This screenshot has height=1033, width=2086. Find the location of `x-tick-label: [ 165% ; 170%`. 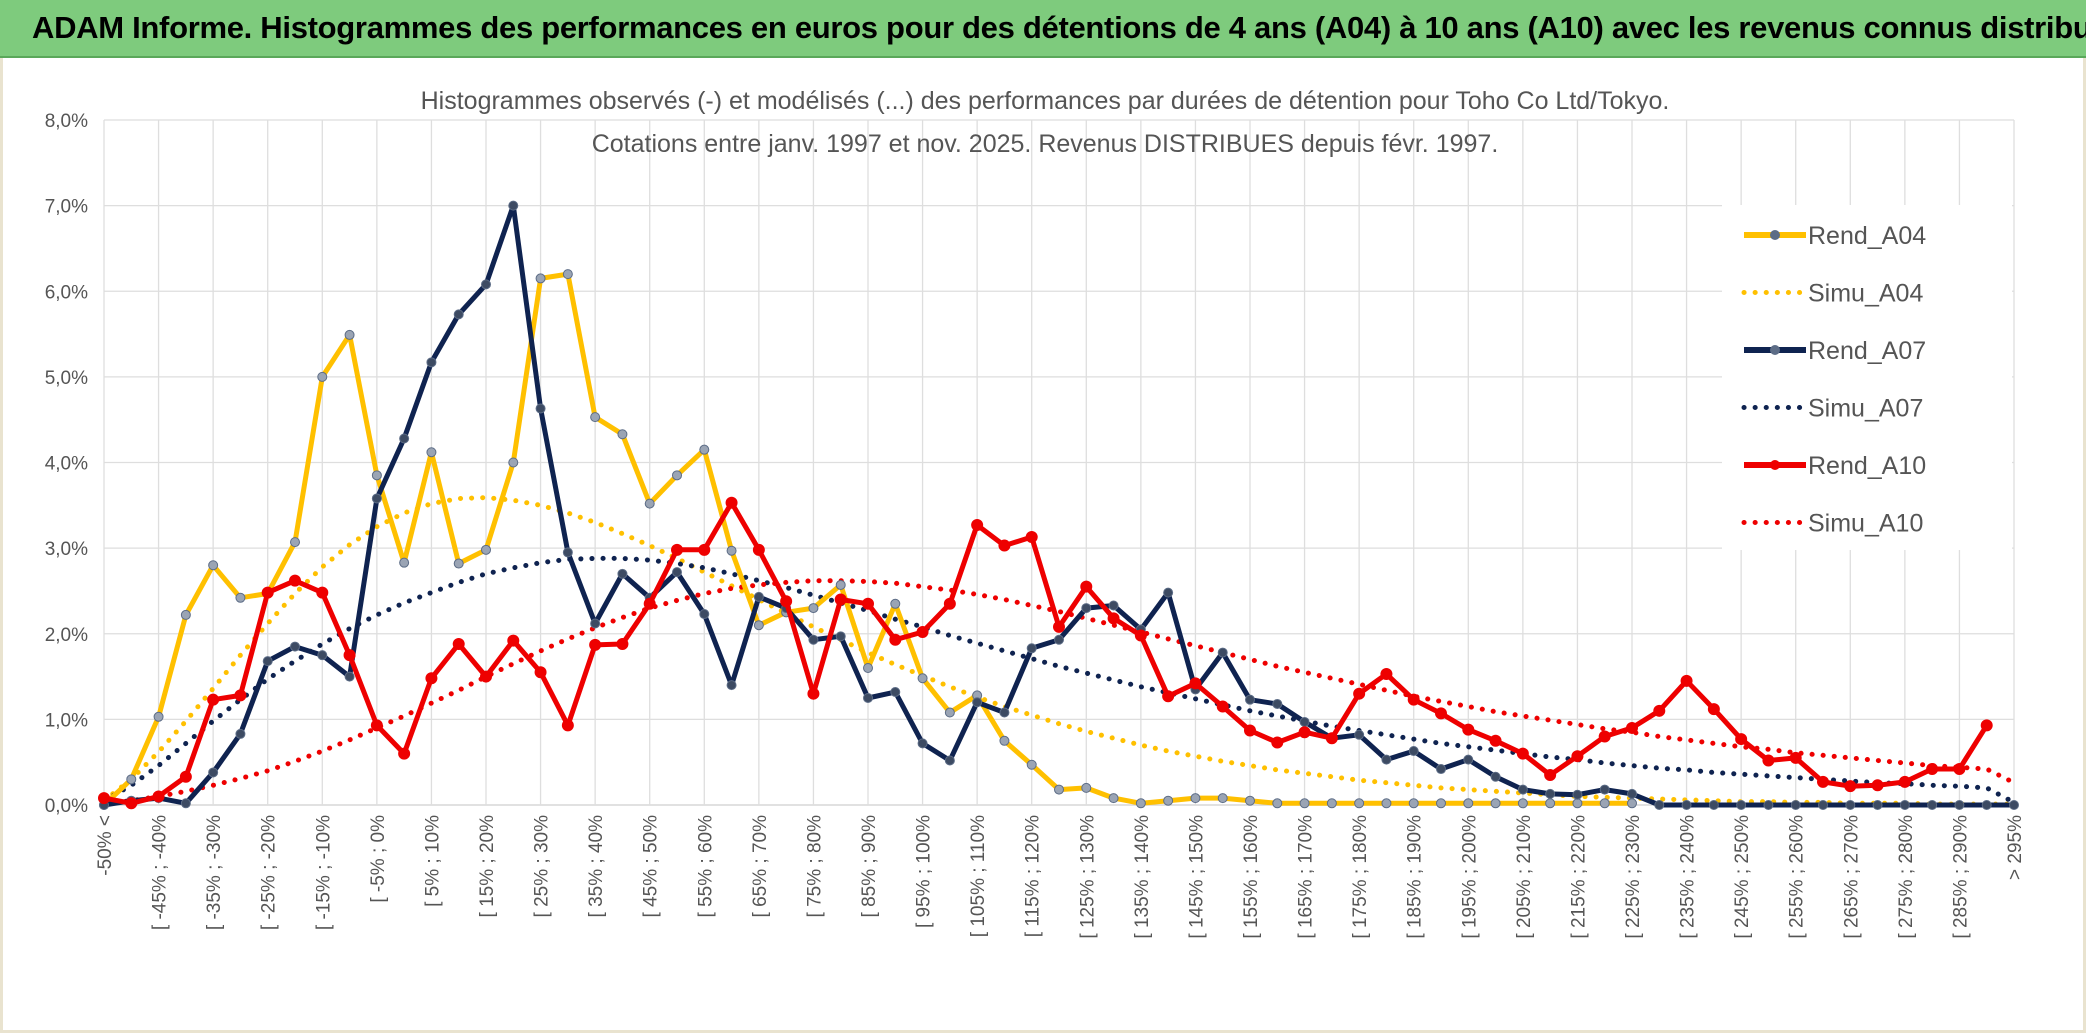

x-tick-label: [ 165% ; 170% is located at coordinates (1306, 877).